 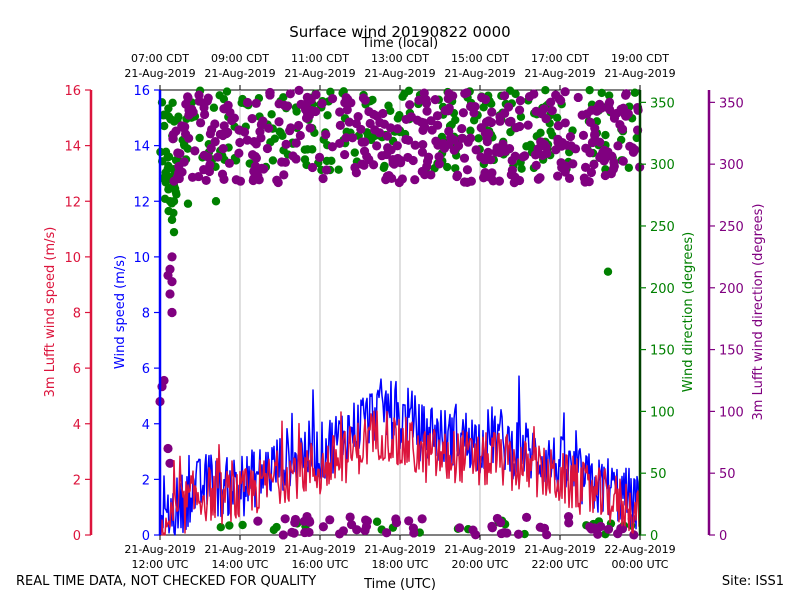 What do you see at coordinates (77, 369) in the screenshot?
I see `y-tick-label: 6` at bounding box center [77, 369].